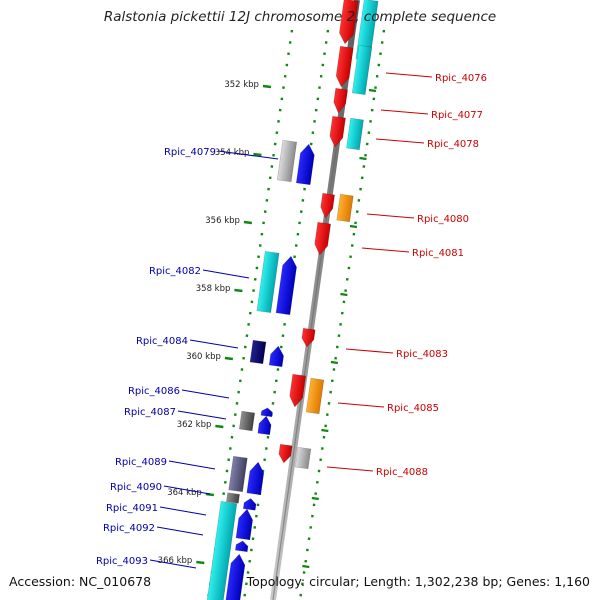 The image size is (600, 600). What do you see at coordinates (258, 352) in the screenshot?
I see `gene-box-rpic-4084-navy` at bounding box center [258, 352].